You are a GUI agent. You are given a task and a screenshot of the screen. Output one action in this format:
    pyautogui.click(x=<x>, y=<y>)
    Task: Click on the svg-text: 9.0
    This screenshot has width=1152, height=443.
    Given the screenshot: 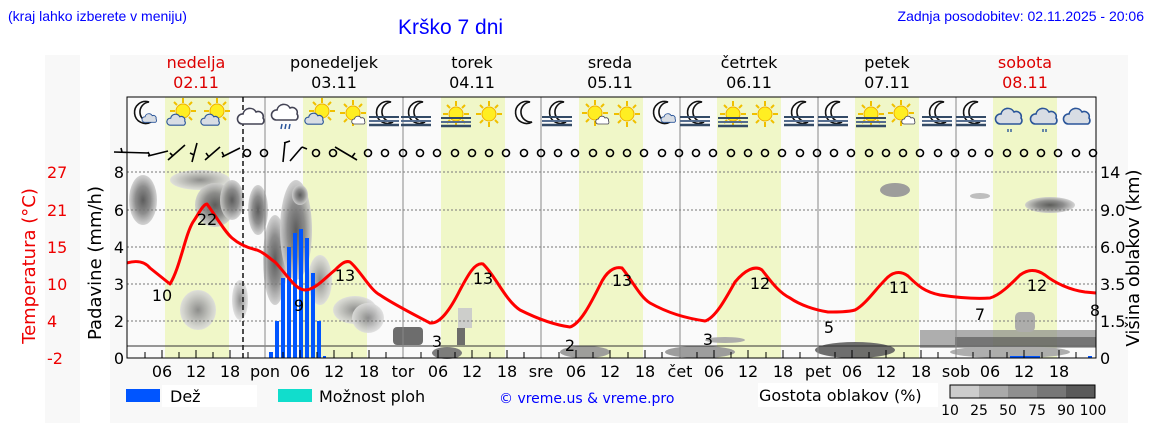 What is the action you would take?
    pyautogui.click(x=1112, y=210)
    